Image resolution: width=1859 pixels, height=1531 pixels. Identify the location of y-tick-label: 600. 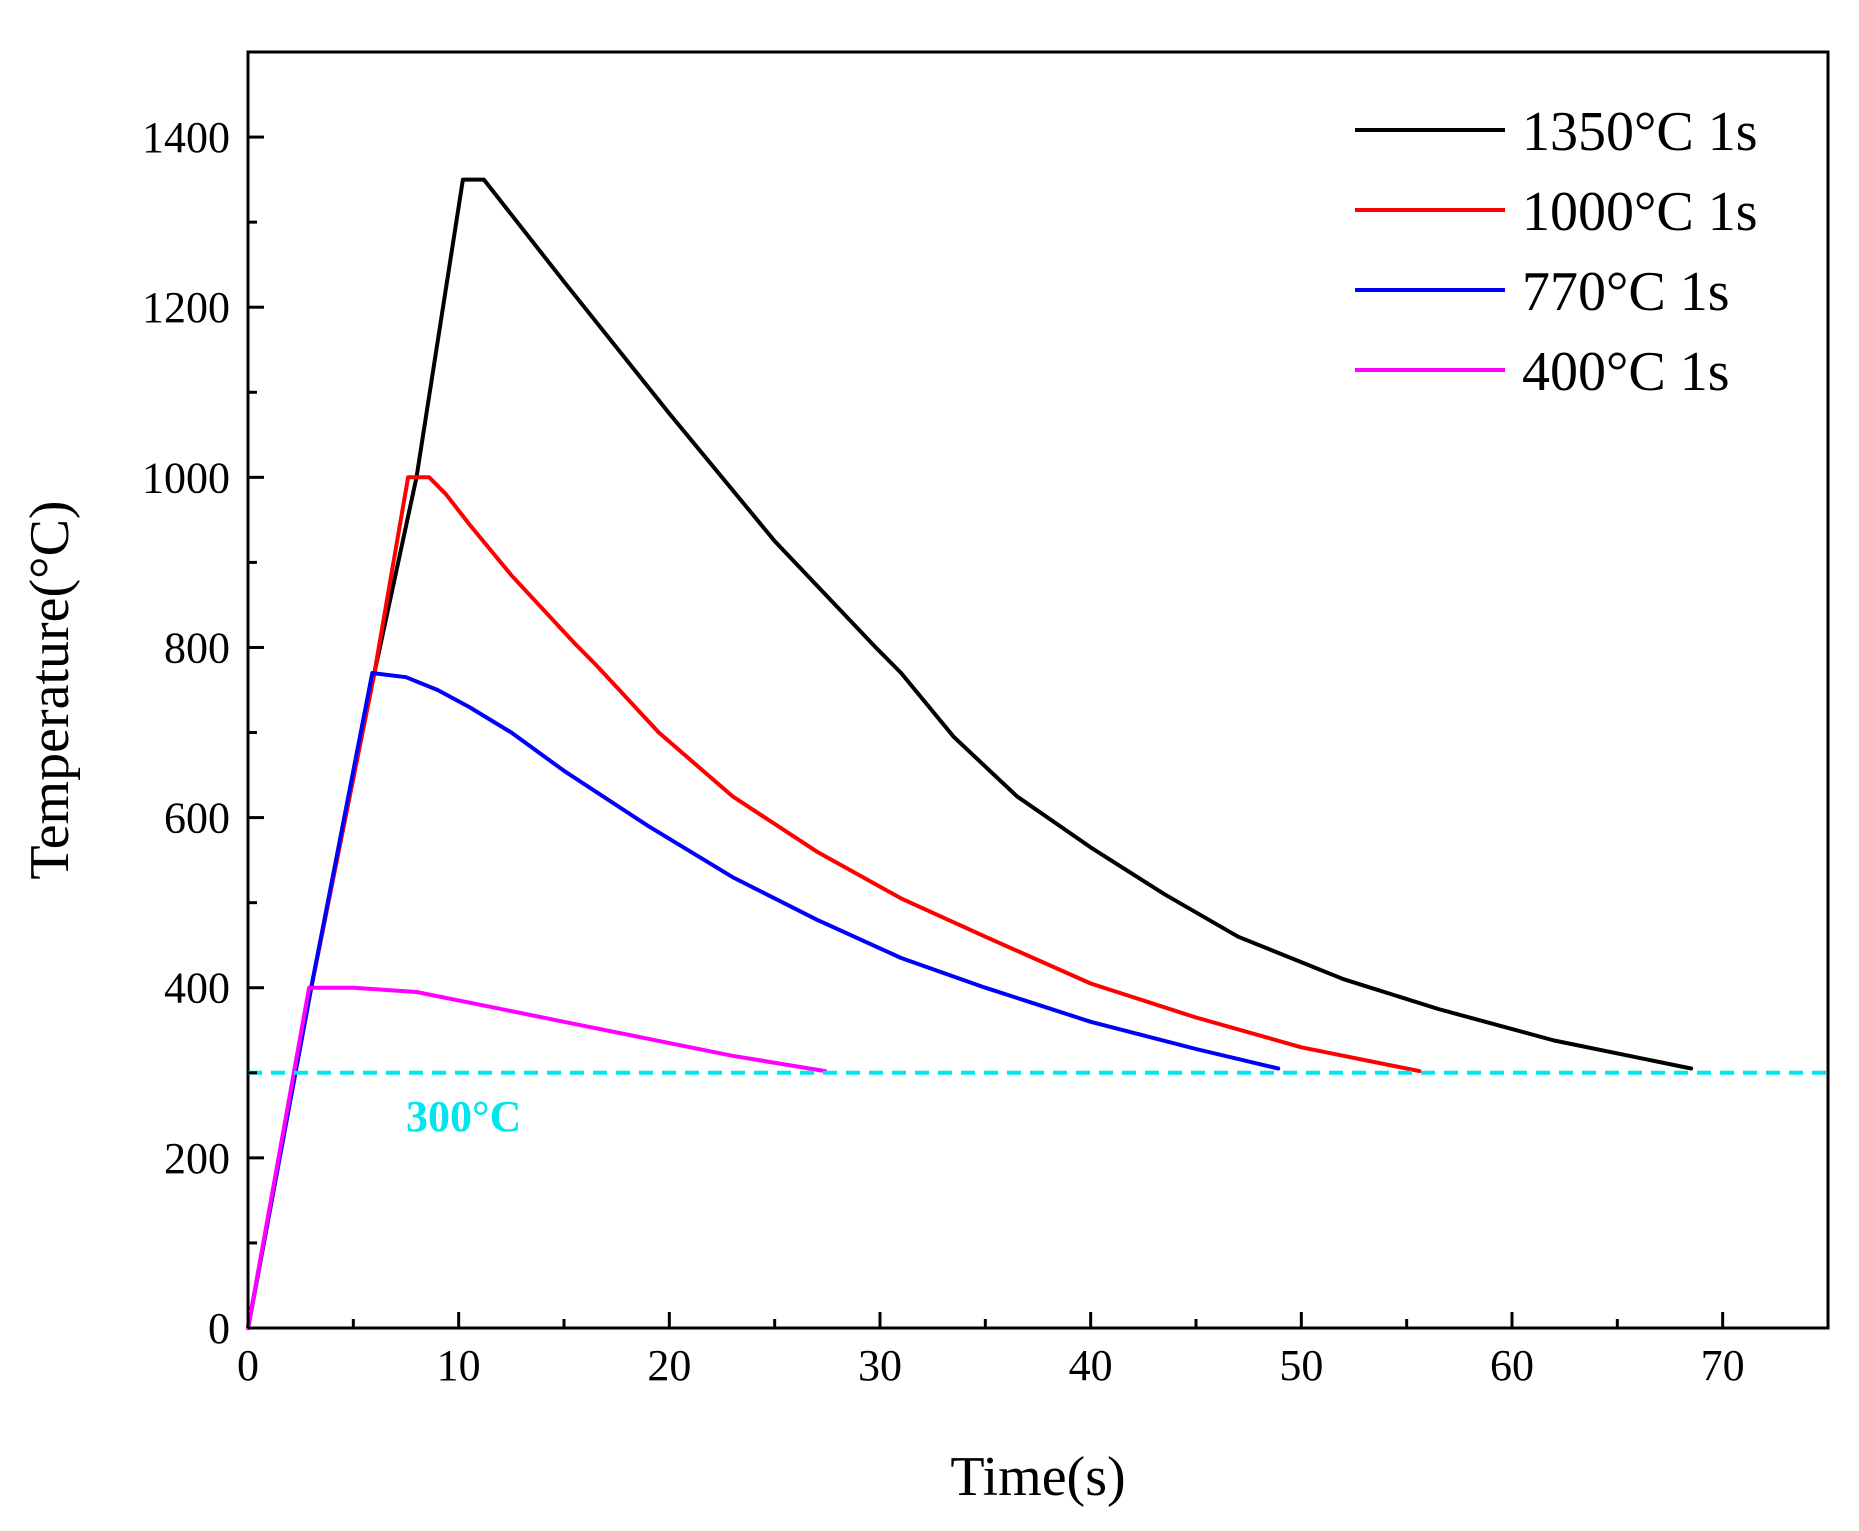
(197, 818).